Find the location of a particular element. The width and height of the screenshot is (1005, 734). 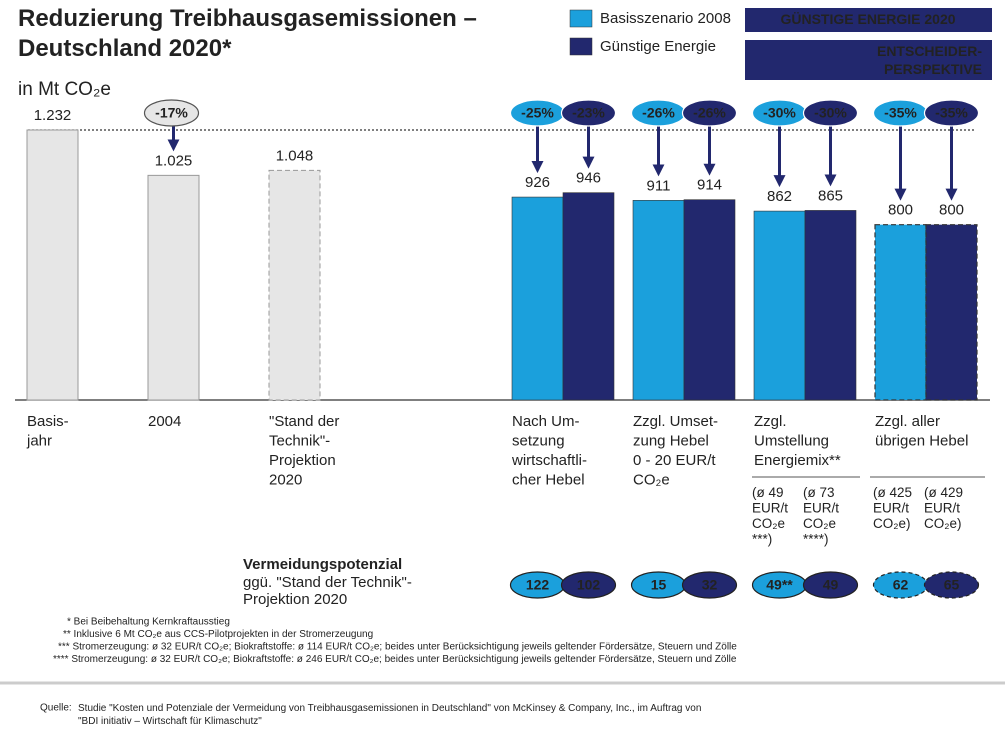

cost-label: (ø 425 EUR/t CO₂e) is located at coordinates (892, 508).